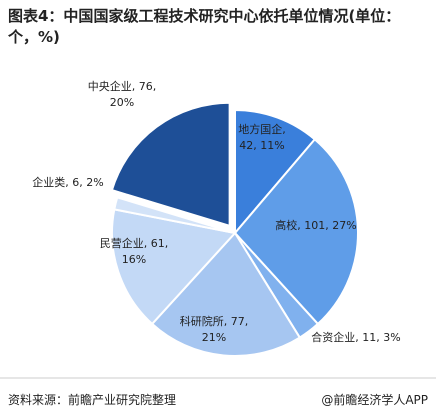  Describe the element at coordinates (134, 243) in the screenshot. I see `data-label: 民营企业, 61,` at that location.